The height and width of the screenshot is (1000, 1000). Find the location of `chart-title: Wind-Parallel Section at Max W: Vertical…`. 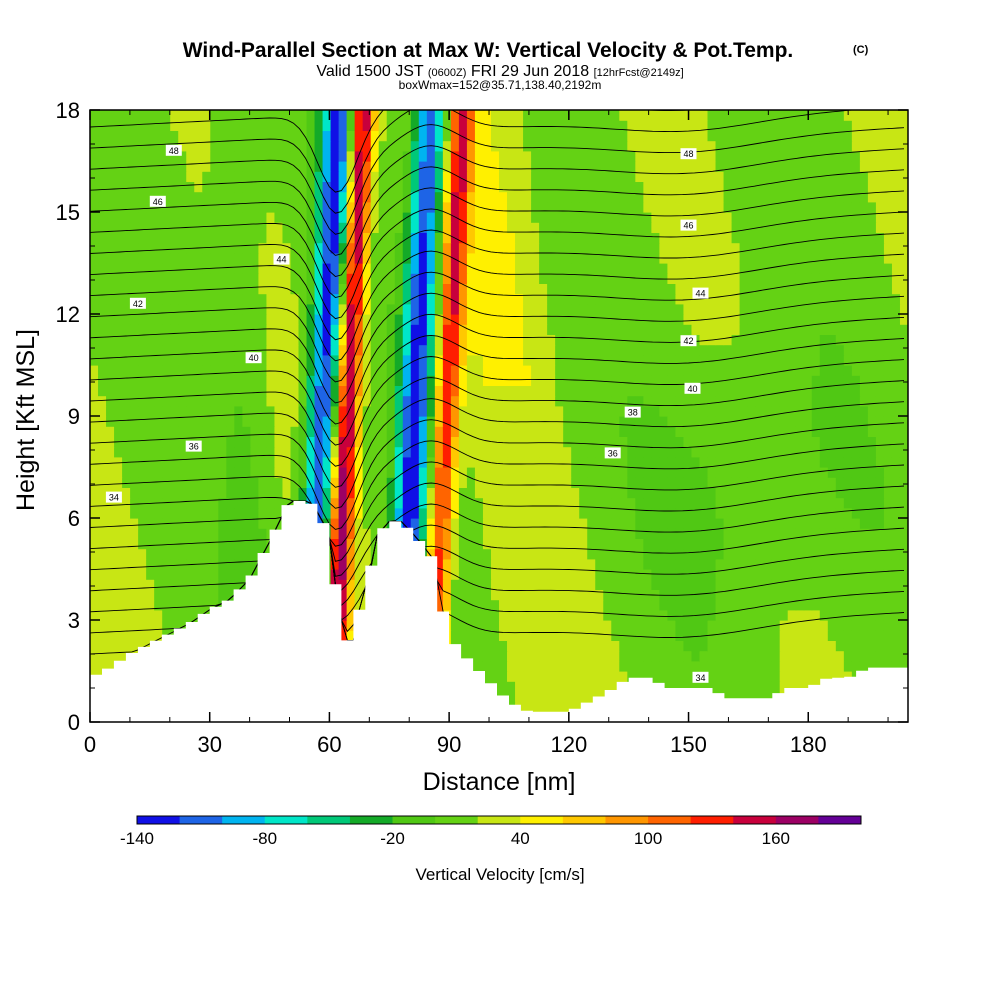

chart-title: Wind-Parallel Section at Max W: Vertical… is located at coordinates (488, 50).